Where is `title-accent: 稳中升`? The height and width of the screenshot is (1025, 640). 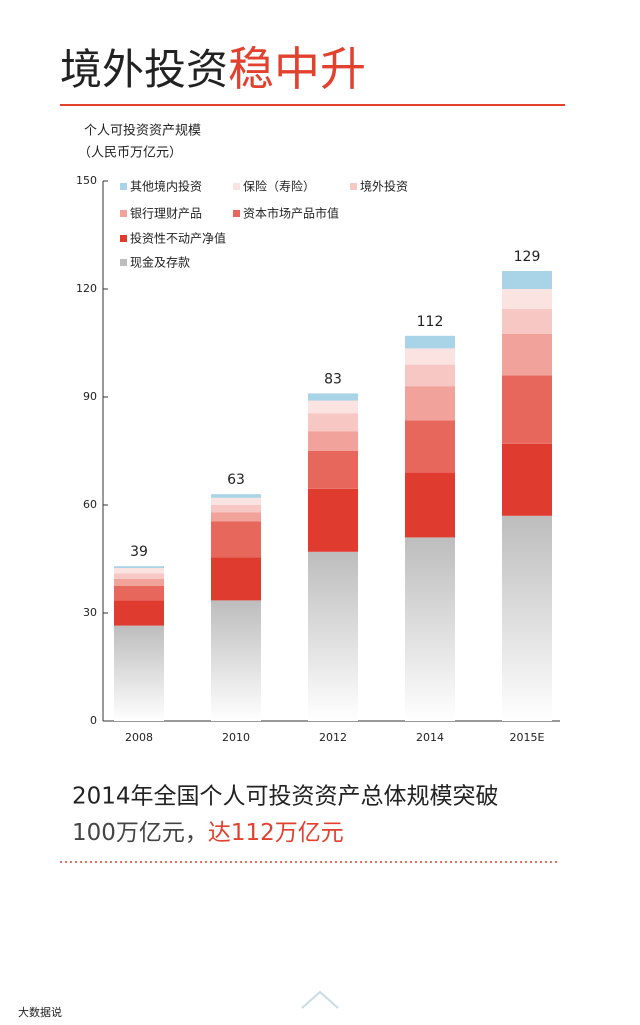 title-accent: 稳中升 is located at coordinates (297, 69).